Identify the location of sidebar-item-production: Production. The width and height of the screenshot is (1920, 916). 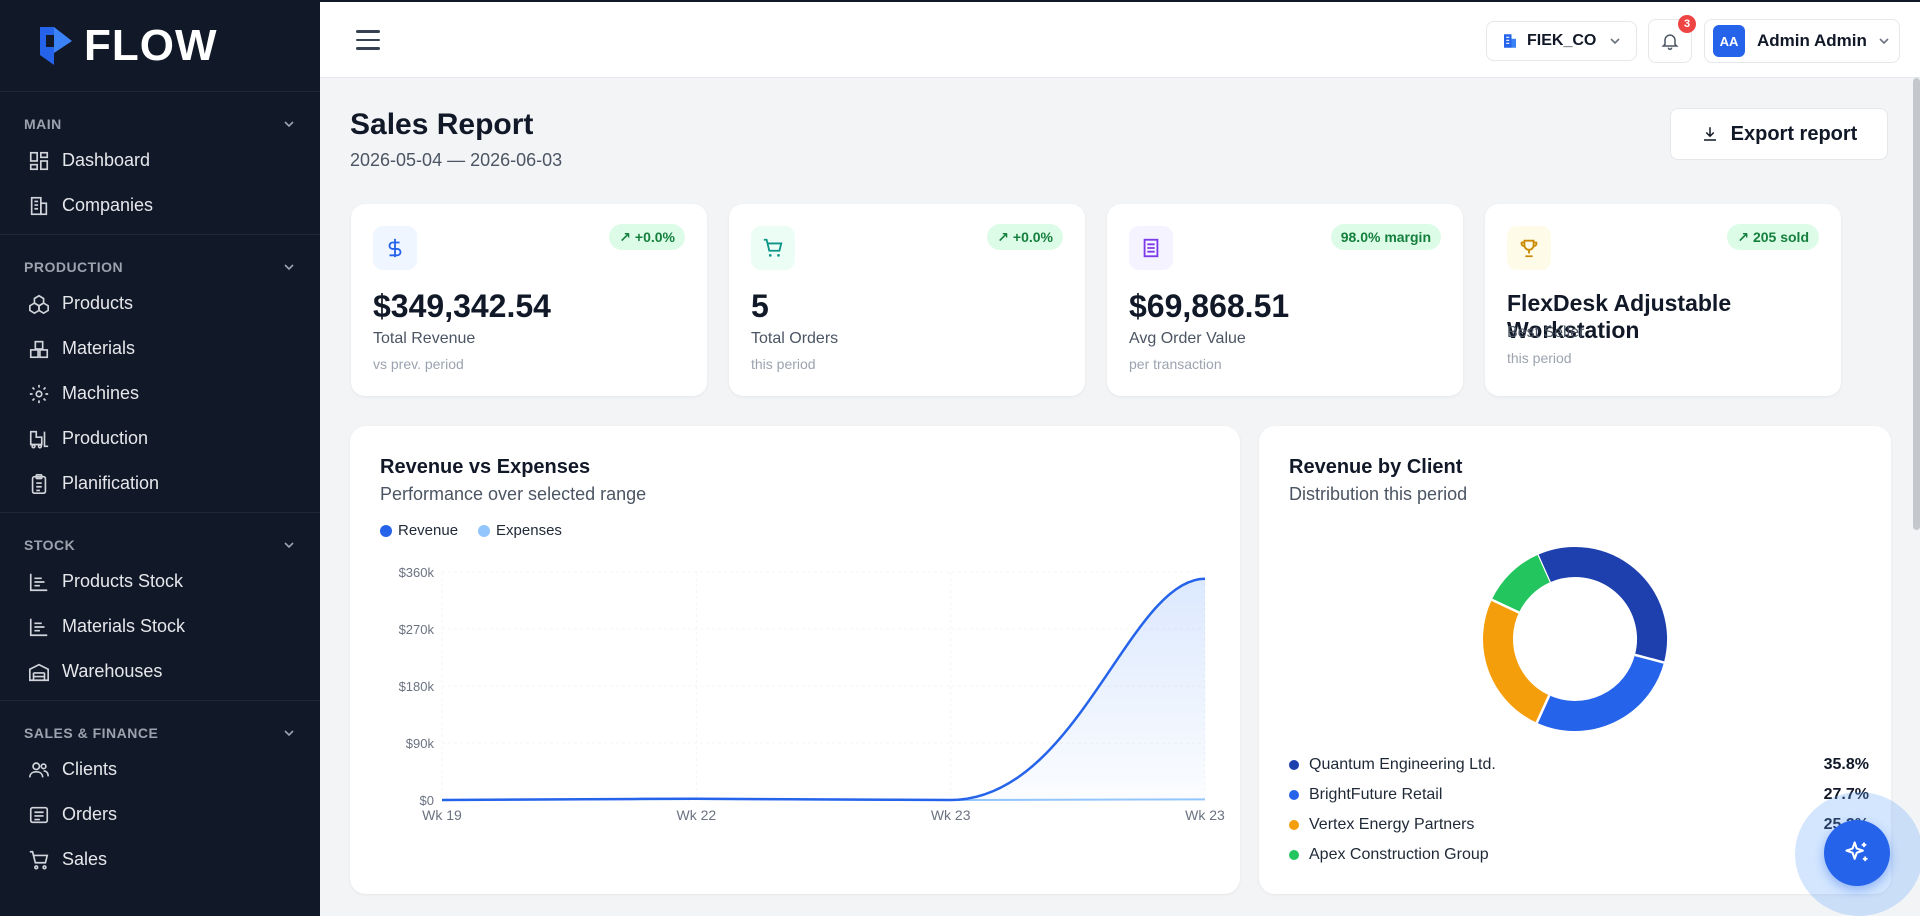
(160, 438).